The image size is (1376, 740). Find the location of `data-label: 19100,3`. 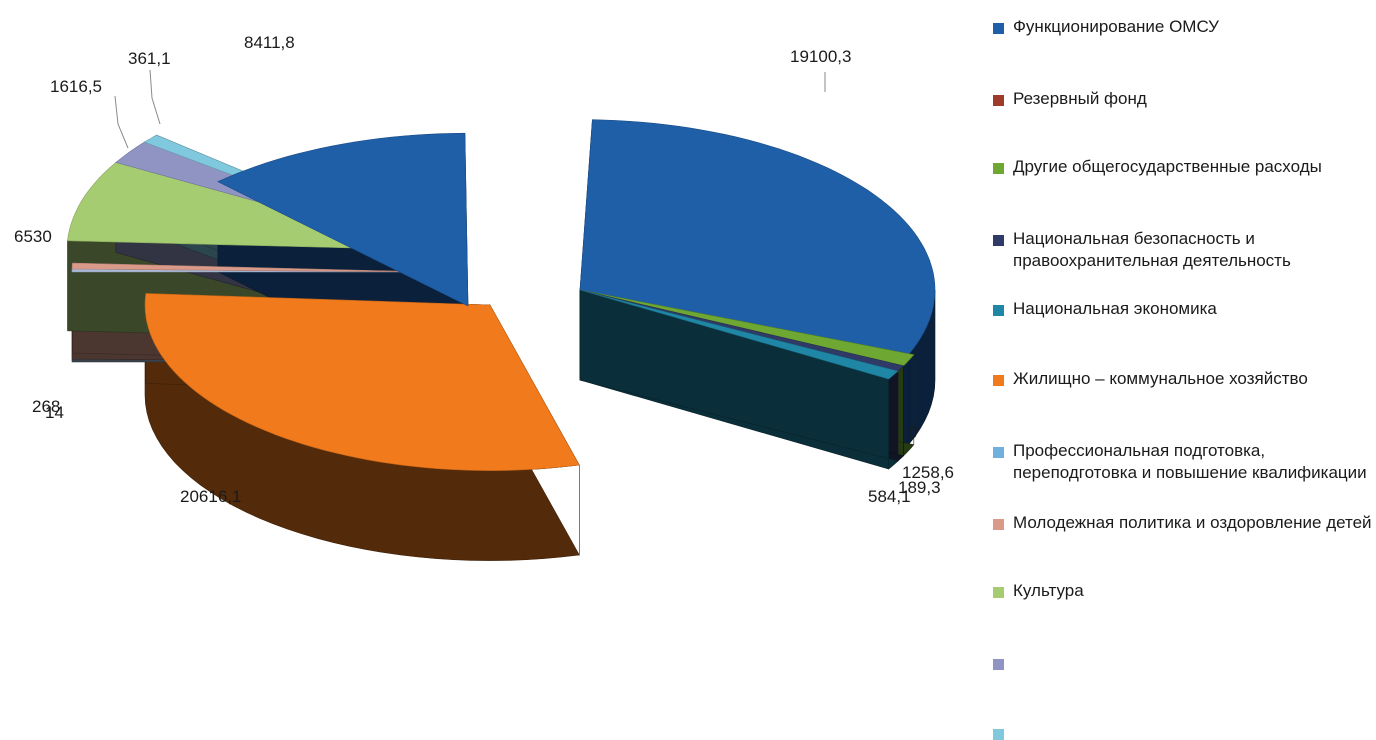

data-label: 19100,3 is located at coordinates (820, 56).